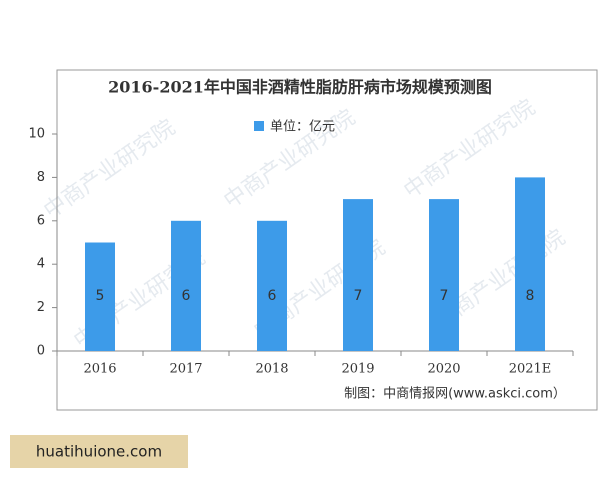 This screenshot has height=484, width=600. Describe the element at coordinates (530, 296) in the screenshot. I see `data-label: 8` at that location.